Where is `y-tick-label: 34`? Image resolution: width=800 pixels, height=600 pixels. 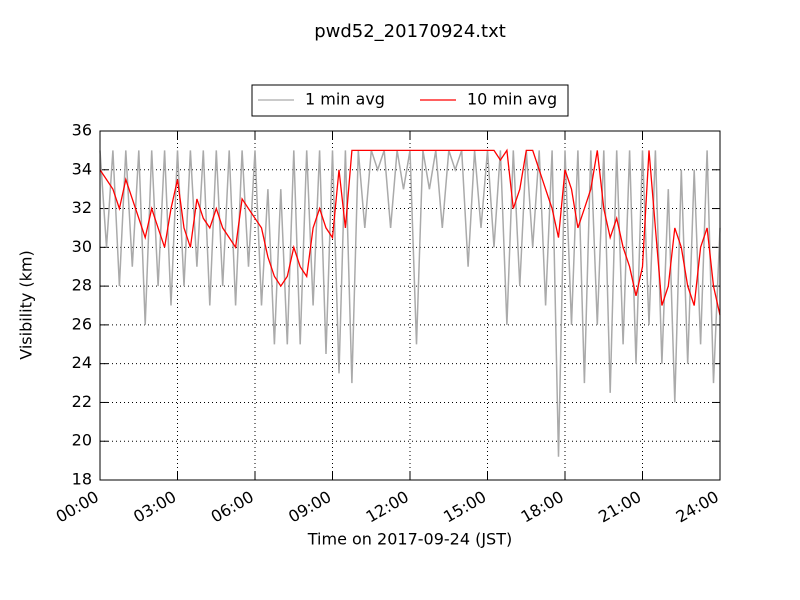
y-tick-label: 34 is located at coordinates (82, 168).